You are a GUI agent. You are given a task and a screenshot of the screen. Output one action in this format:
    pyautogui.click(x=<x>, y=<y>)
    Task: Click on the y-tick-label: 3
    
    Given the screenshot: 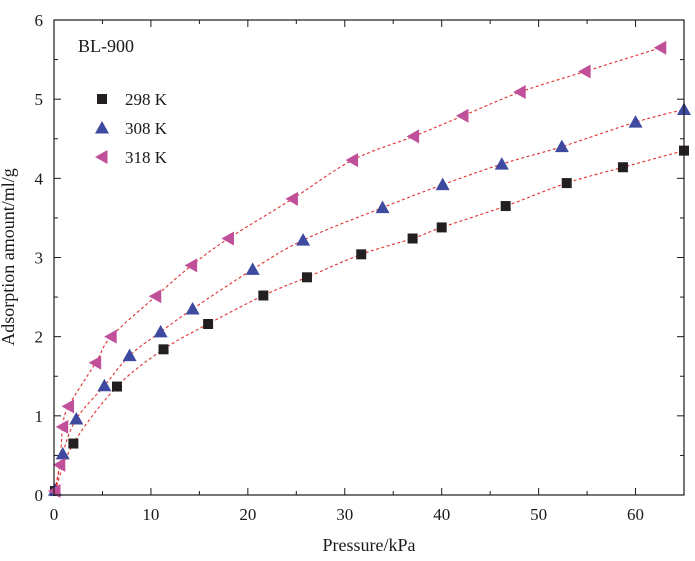 What is the action you would take?
    pyautogui.click(x=39, y=258)
    